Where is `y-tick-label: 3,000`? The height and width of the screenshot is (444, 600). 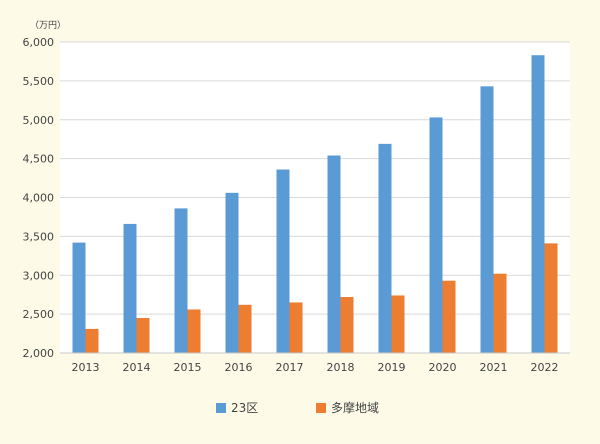 y-tick-label: 3,000 is located at coordinates (39, 275).